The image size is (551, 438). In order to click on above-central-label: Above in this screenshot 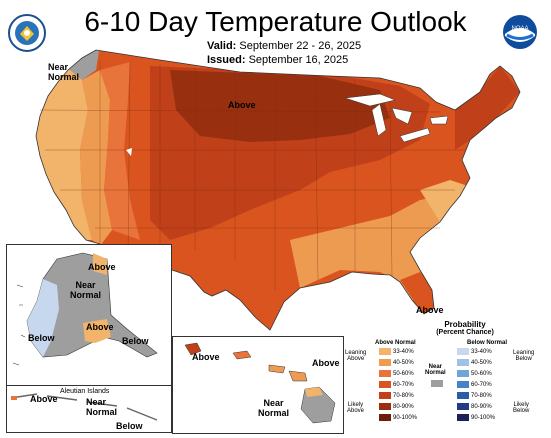, I will do `click(242, 105)`.